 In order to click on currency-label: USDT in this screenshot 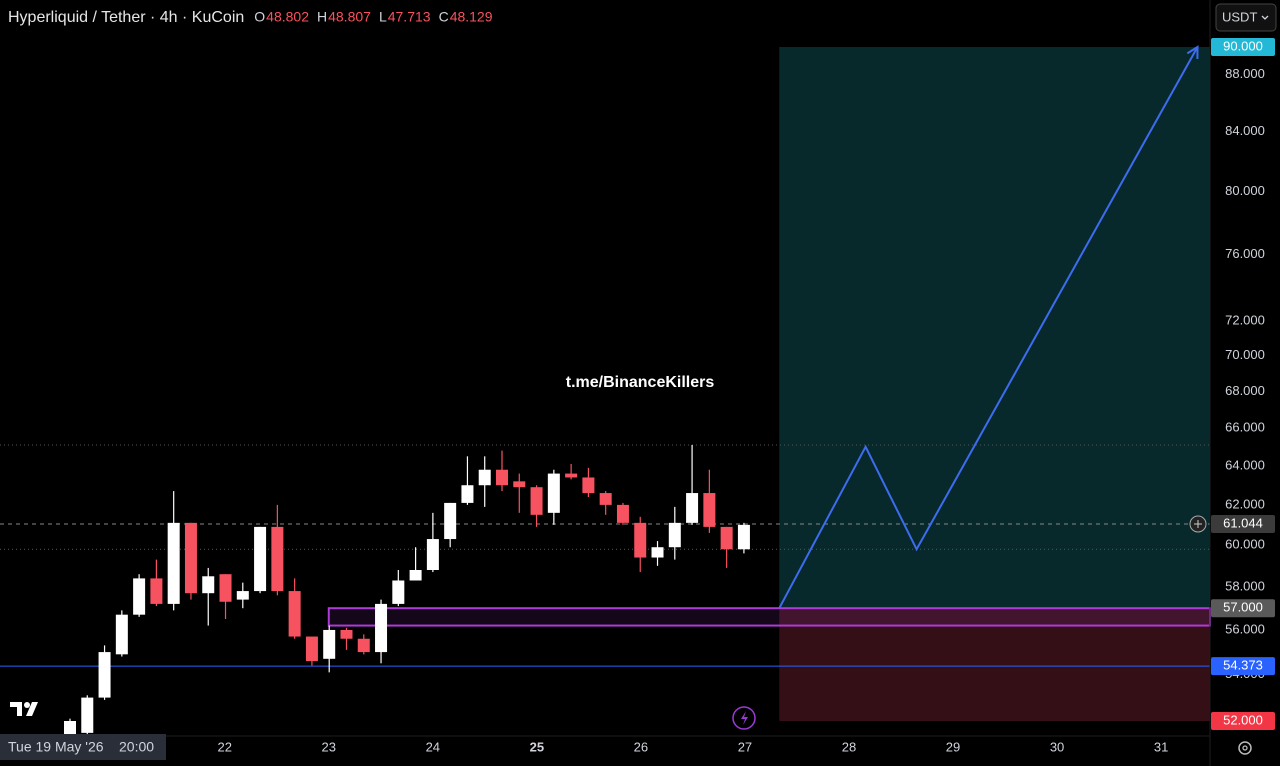, I will do `click(1239, 16)`.